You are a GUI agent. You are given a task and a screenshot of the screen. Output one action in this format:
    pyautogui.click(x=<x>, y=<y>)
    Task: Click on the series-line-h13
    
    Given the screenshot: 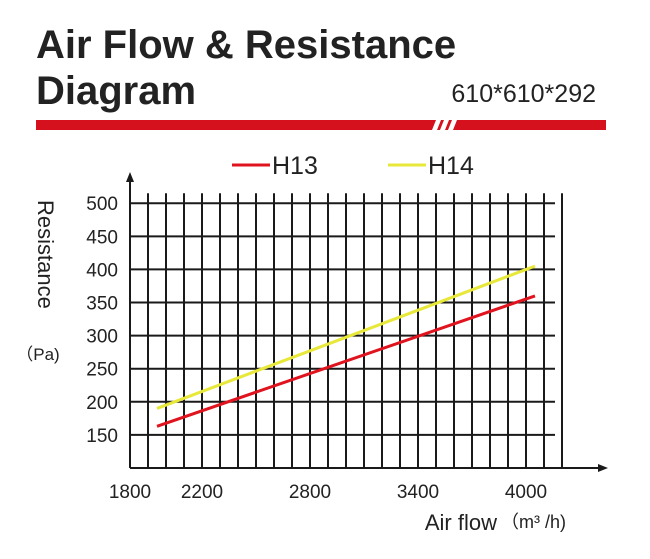 What is the action you would take?
    pyautogui.click(x=346, y=361)
    